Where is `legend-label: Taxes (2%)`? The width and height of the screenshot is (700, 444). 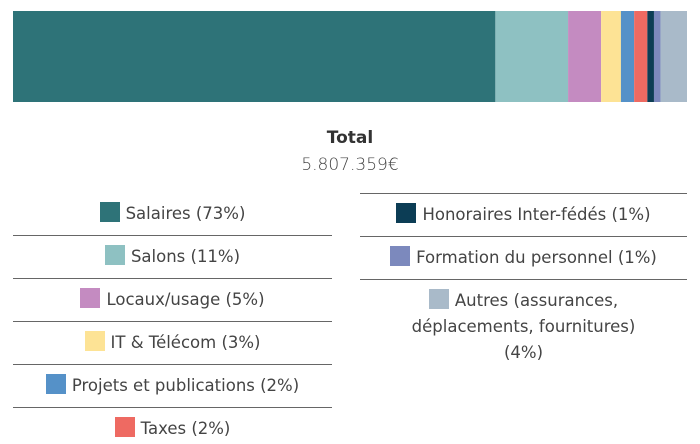
legend-label: Taxes (2%) is located at coordinates (185, 428).